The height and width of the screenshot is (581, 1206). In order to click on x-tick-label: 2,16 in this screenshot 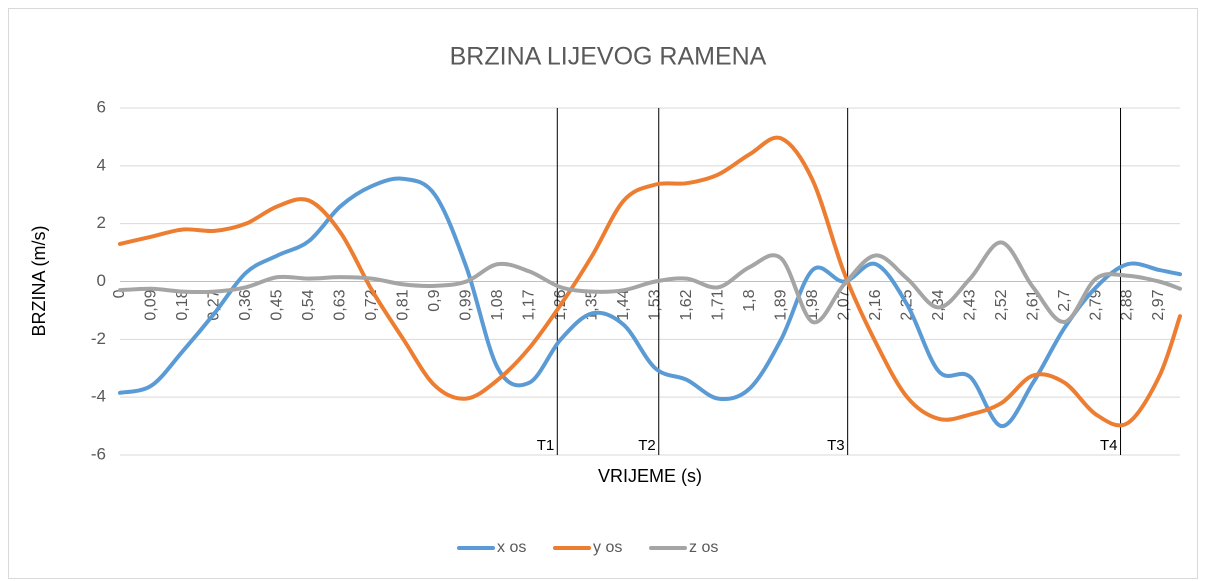, I will do `click(875, 304)`.